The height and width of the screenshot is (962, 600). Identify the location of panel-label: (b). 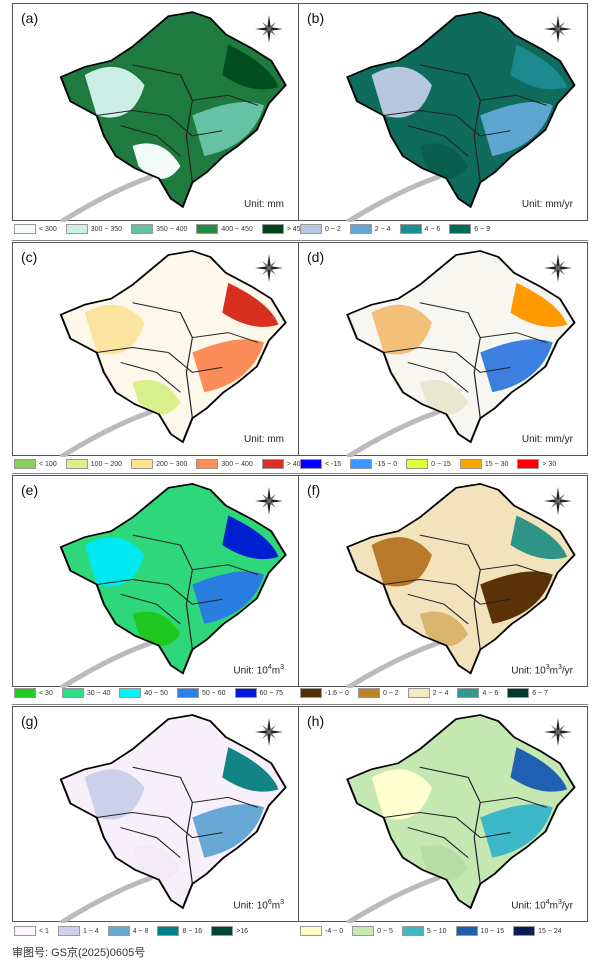
(316, 18).